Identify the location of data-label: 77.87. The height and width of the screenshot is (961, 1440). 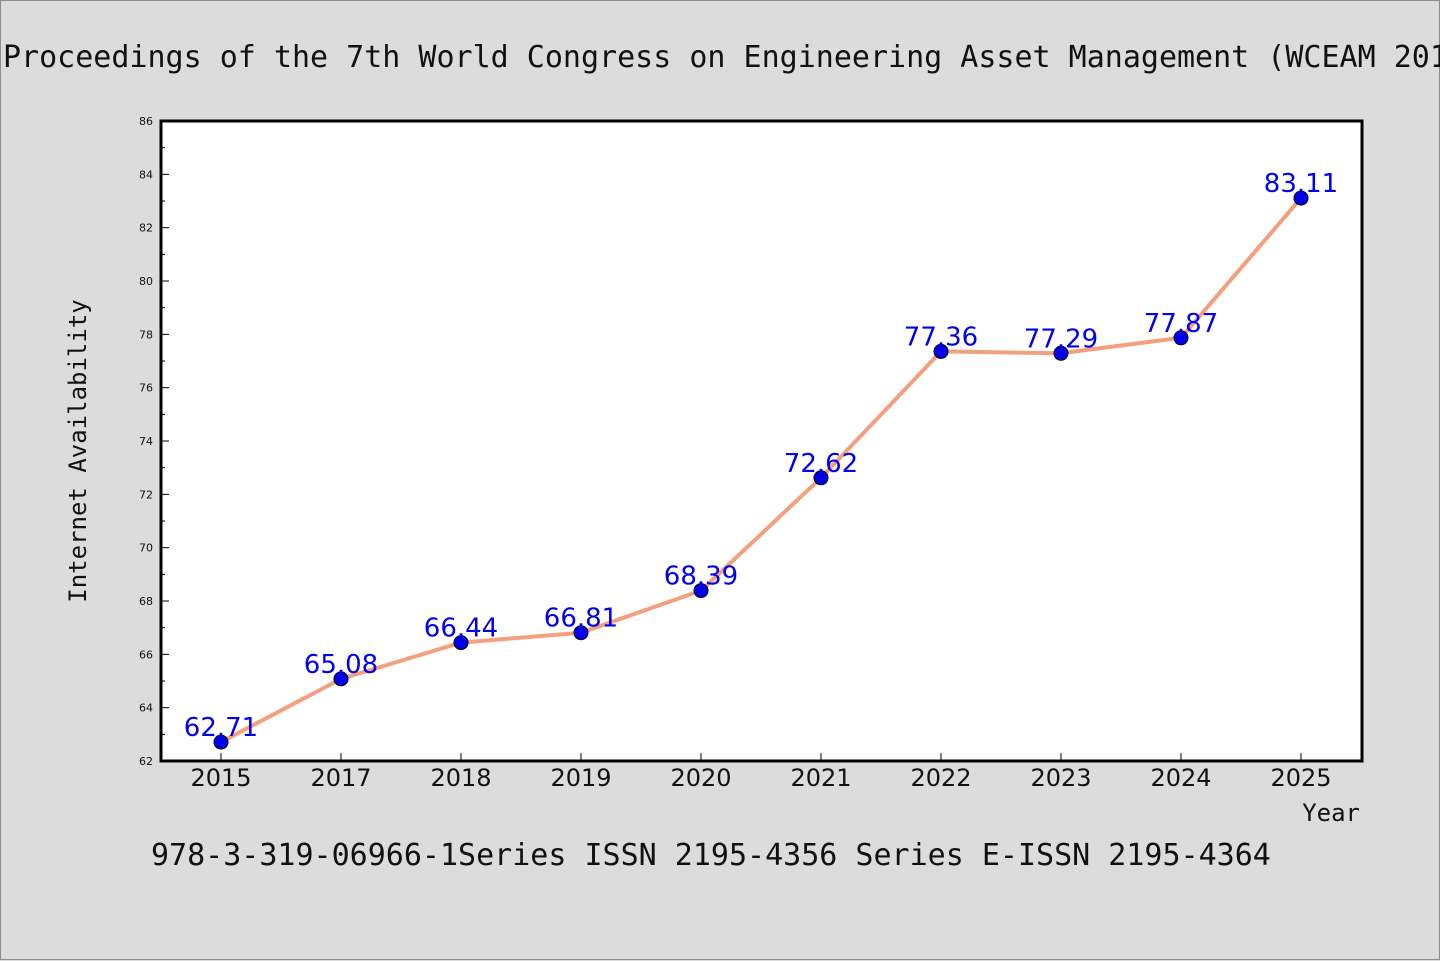
(1181, 324).